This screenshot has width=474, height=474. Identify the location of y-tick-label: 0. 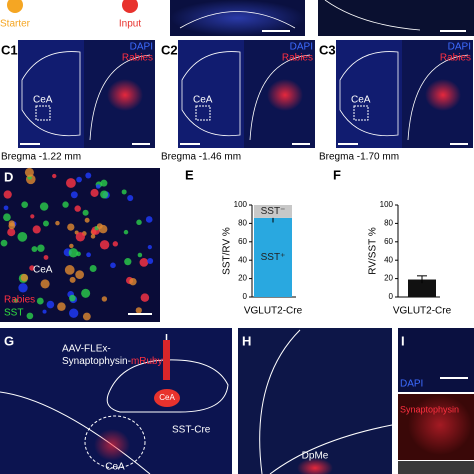
(391, 296).